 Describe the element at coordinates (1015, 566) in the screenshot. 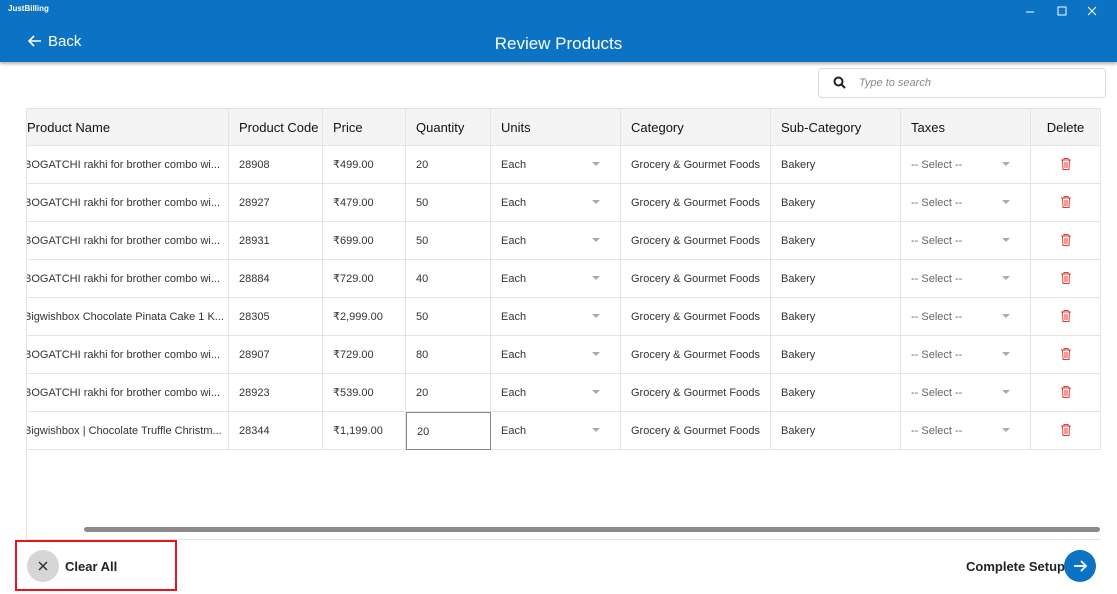

I see `complete-label: Complete Setup` at that location.